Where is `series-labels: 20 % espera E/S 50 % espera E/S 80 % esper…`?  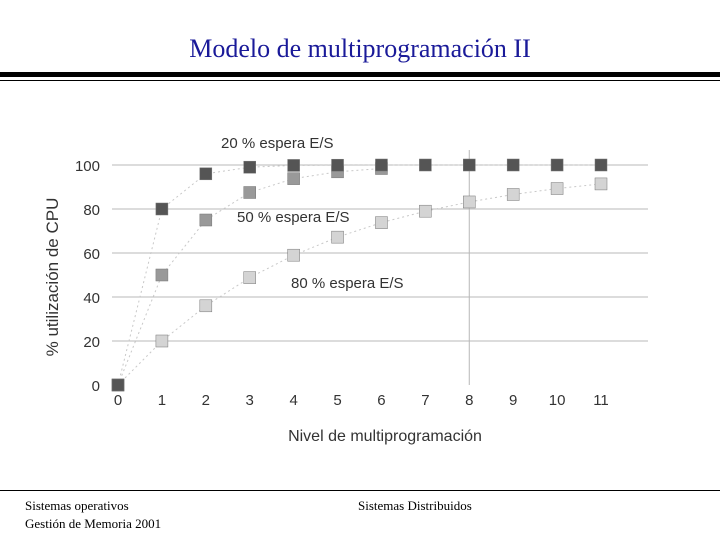 series-labels: 20 % espera E/S 50 % espera E/S 80 % esper… is located at coordinates (312, 213).